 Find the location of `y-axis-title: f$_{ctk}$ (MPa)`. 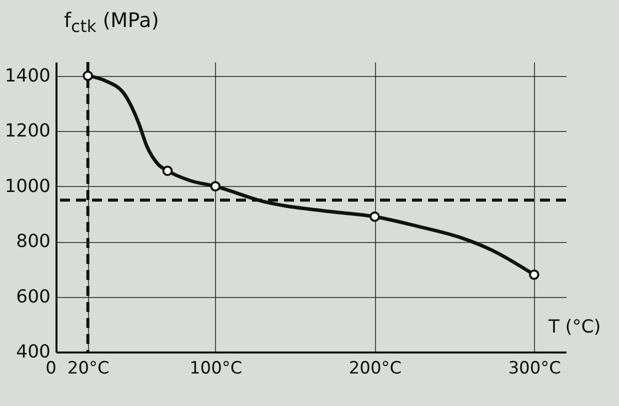

y-axis-title: f$_{ctk}$ (MPa) is located at coordinates (112, 22).